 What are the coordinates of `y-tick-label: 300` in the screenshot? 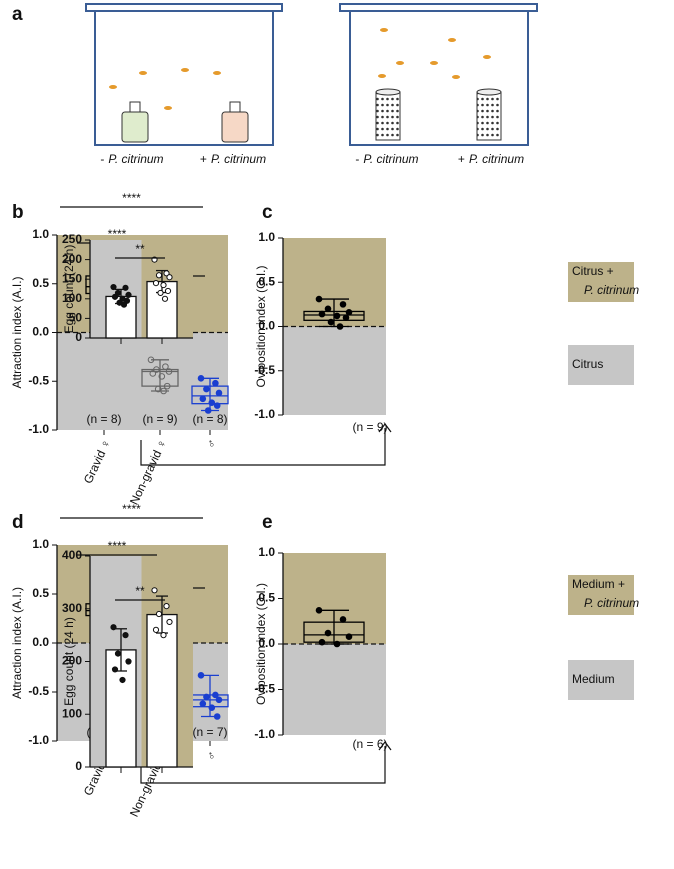 It's located at (72, 608).